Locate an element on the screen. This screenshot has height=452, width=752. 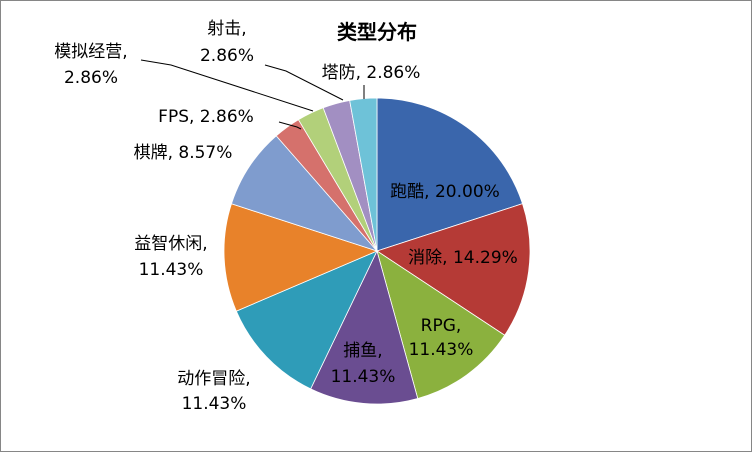
slice-label-4: 捕鱼, 11.43% is located at coordinates (363, 364).